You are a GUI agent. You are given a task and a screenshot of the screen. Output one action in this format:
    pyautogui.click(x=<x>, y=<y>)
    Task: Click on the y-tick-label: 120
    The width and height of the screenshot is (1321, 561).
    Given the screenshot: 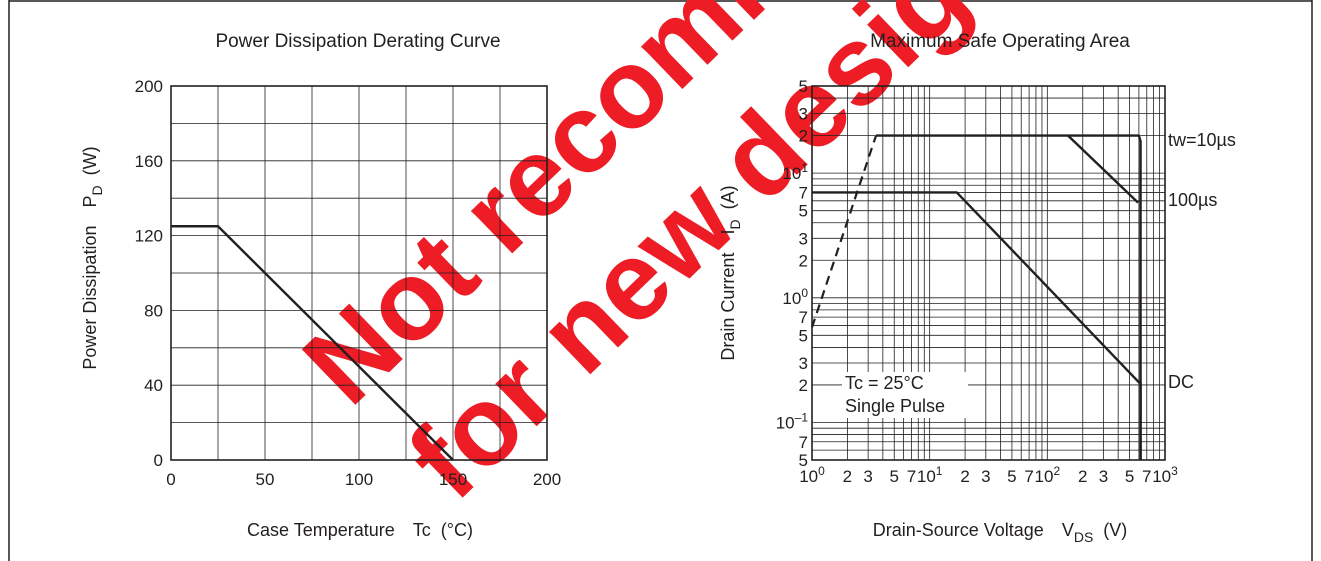 What is the action you would take?
    pyautogui.click(x=149, y=236)
    